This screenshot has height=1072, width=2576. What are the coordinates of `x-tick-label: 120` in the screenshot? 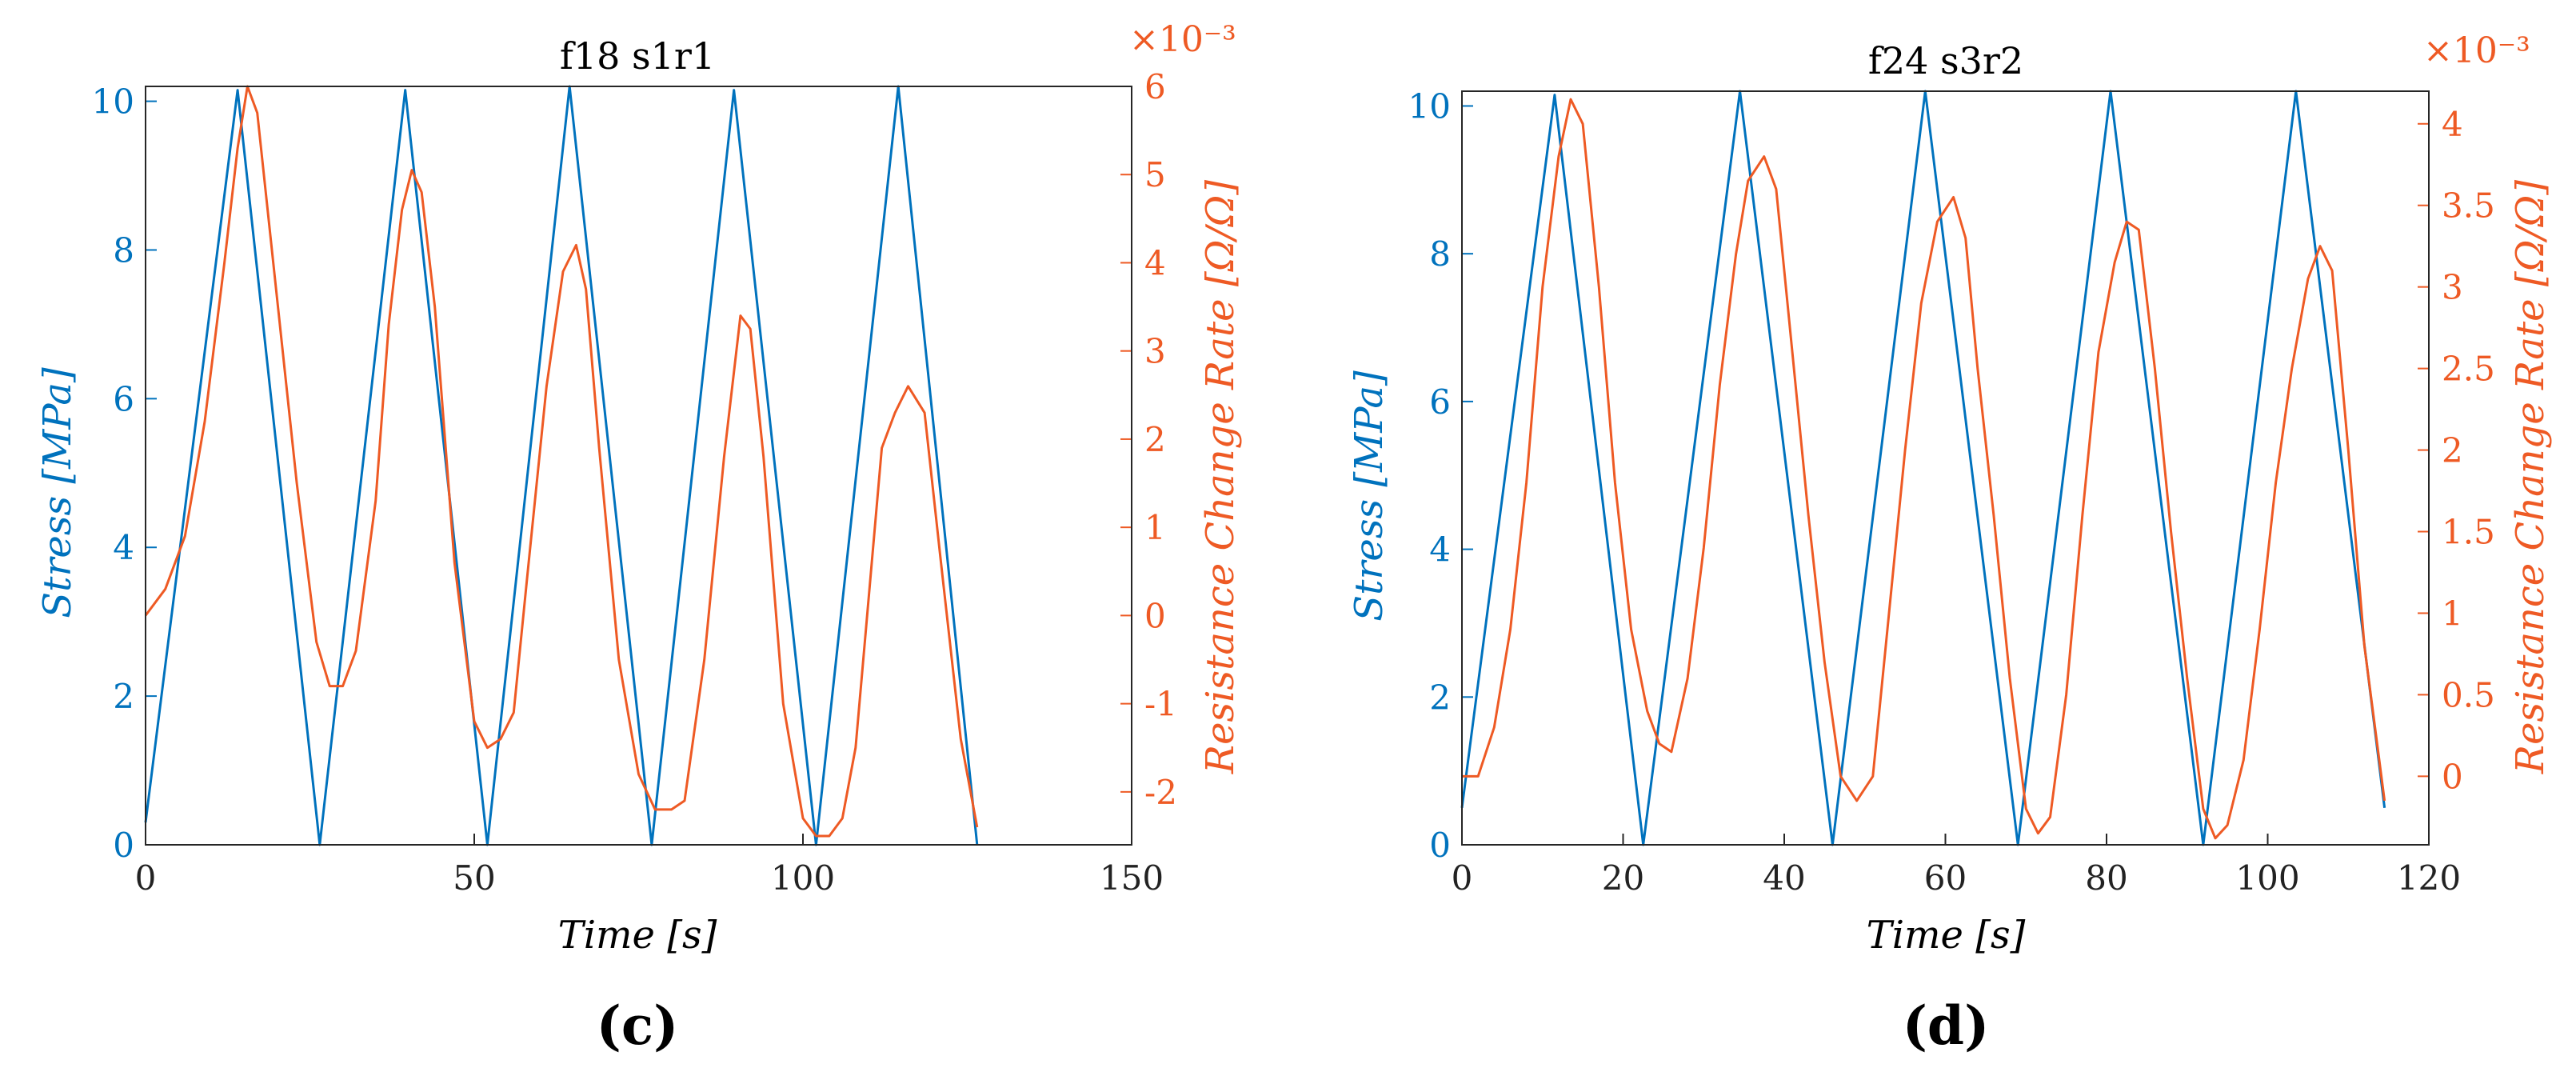 It's located at (2429, 878).